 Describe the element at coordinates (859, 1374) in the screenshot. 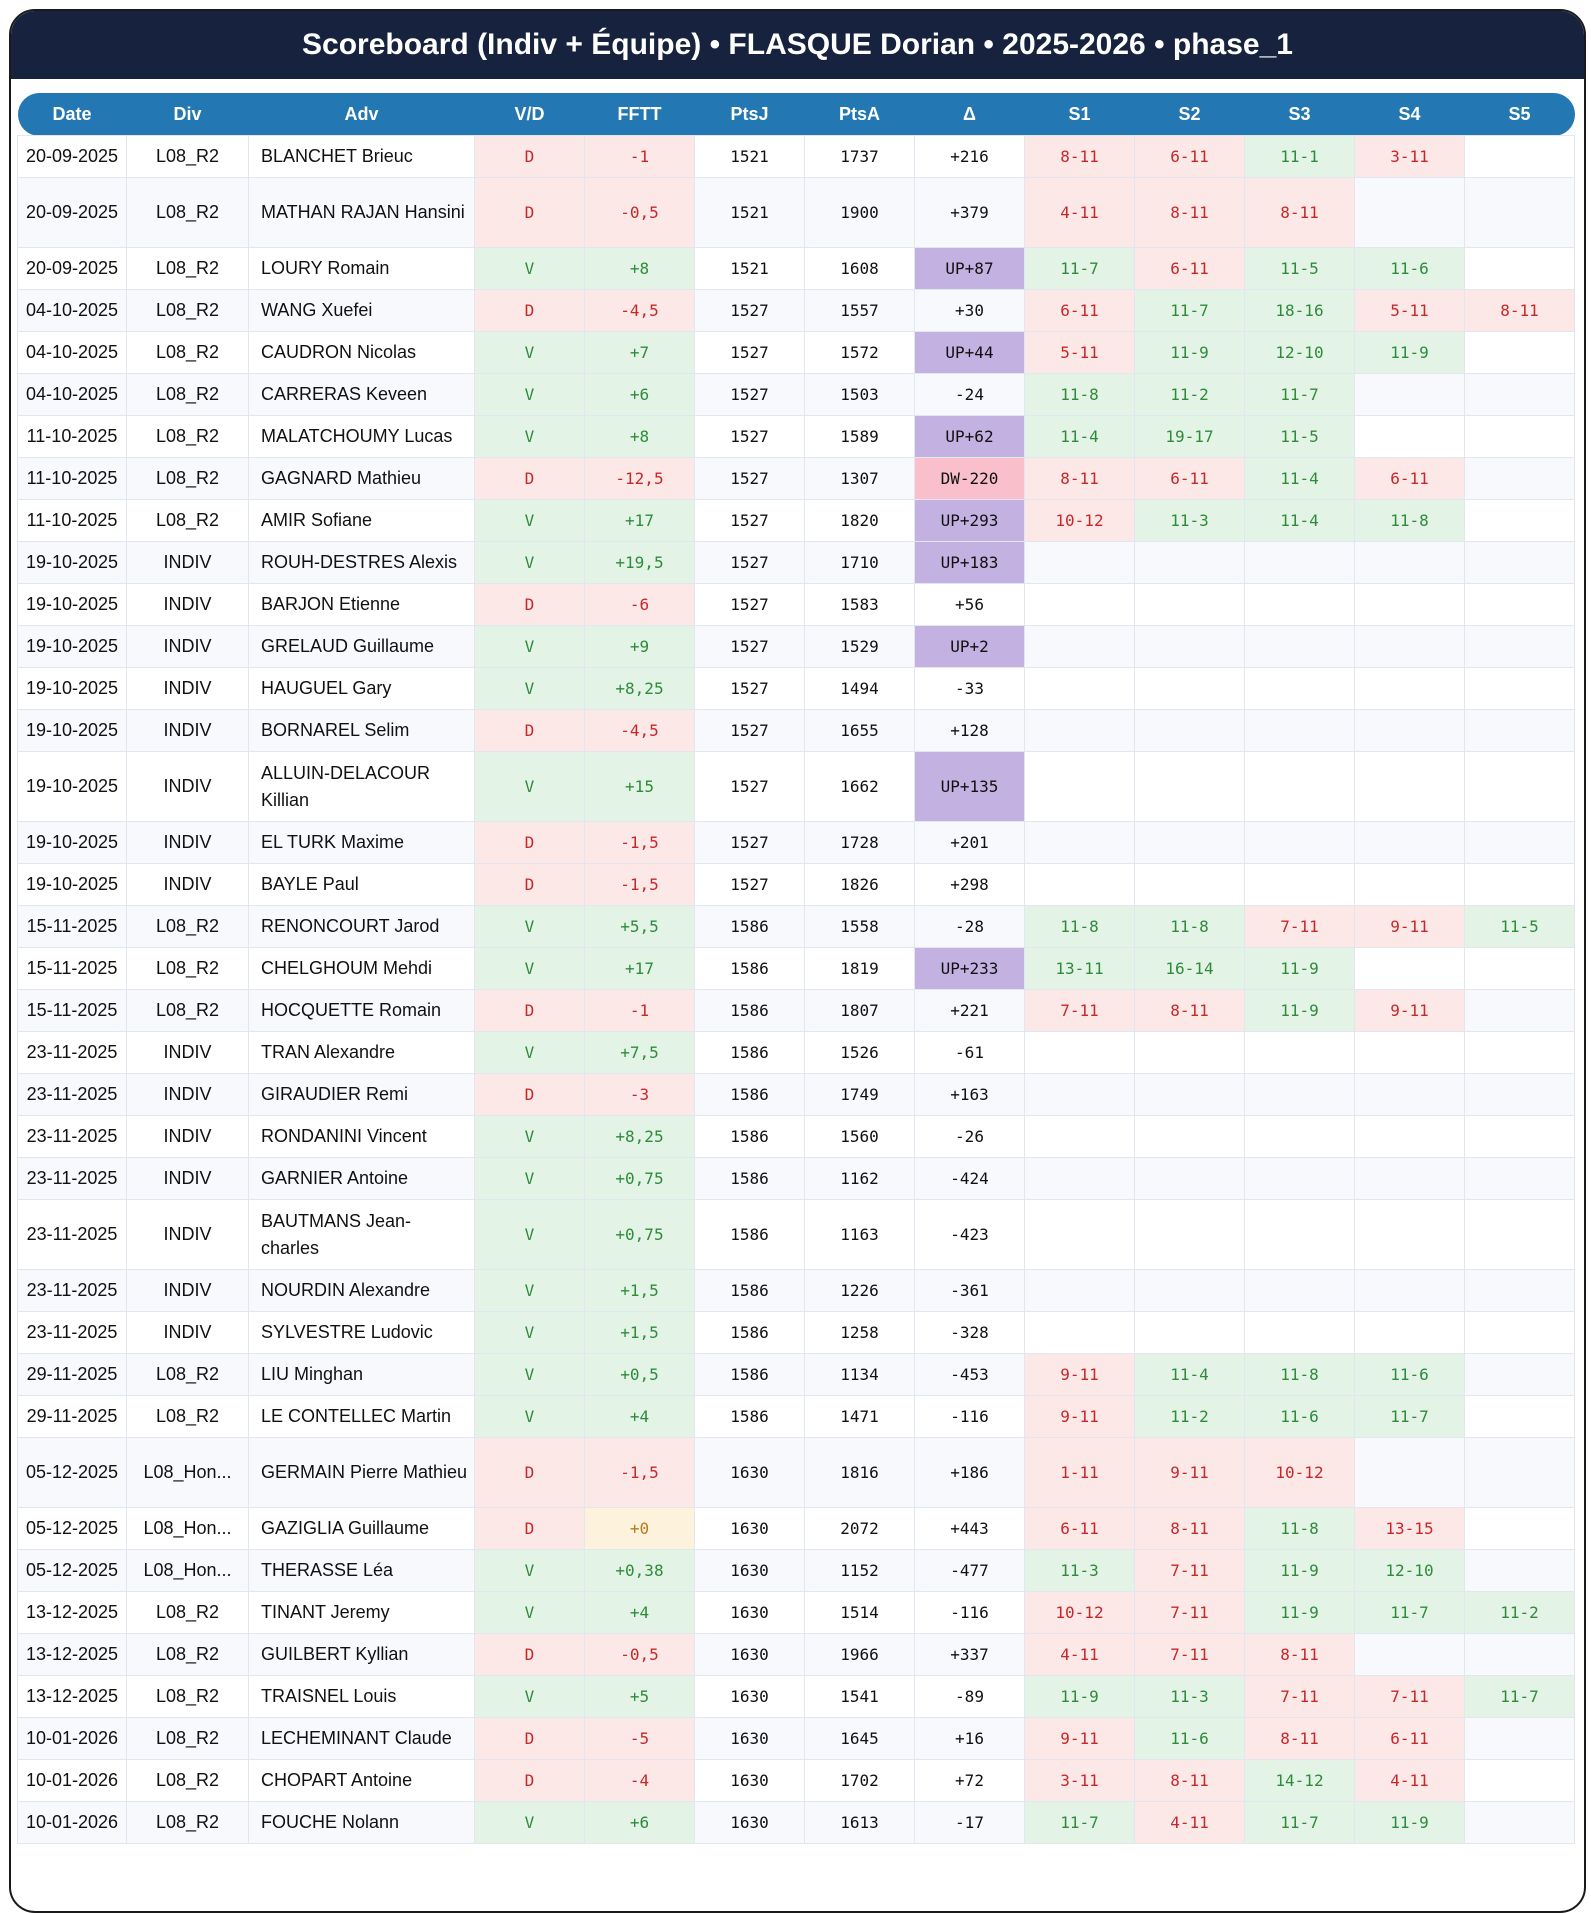

I see `cell-ptsa: 1134` at that location.